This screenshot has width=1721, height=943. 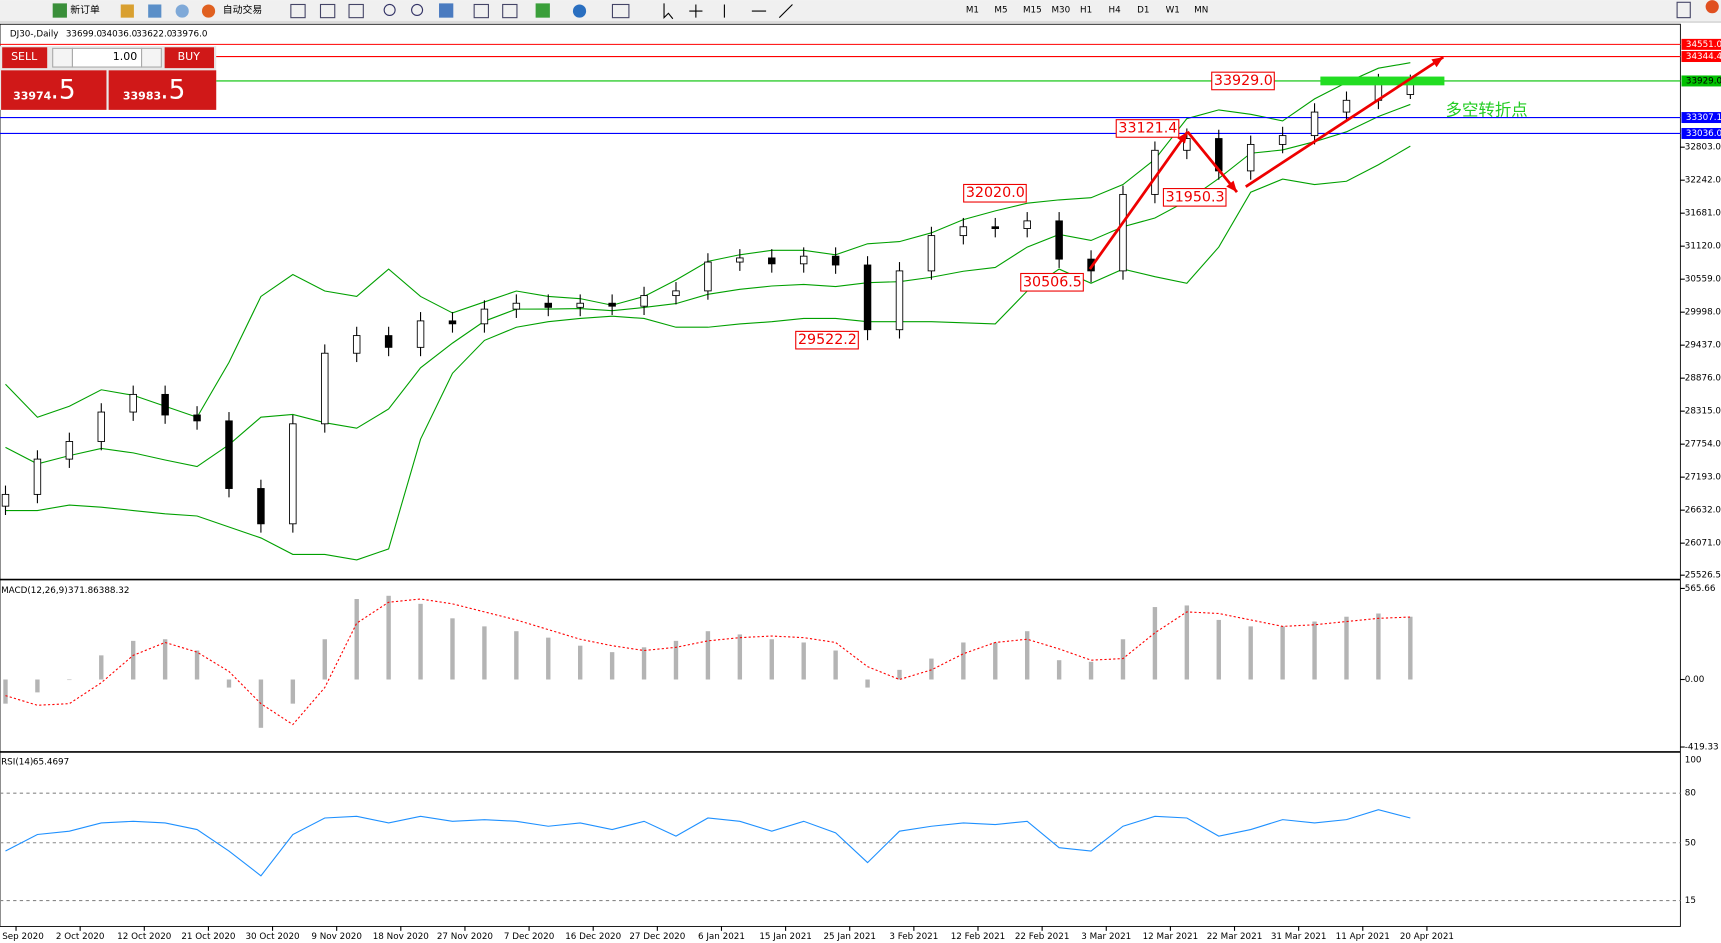 What do you see at coordinates (1143, 10) in the screenshot?
I see `timeframe-button: D1` at bounding box center [1143, 10].